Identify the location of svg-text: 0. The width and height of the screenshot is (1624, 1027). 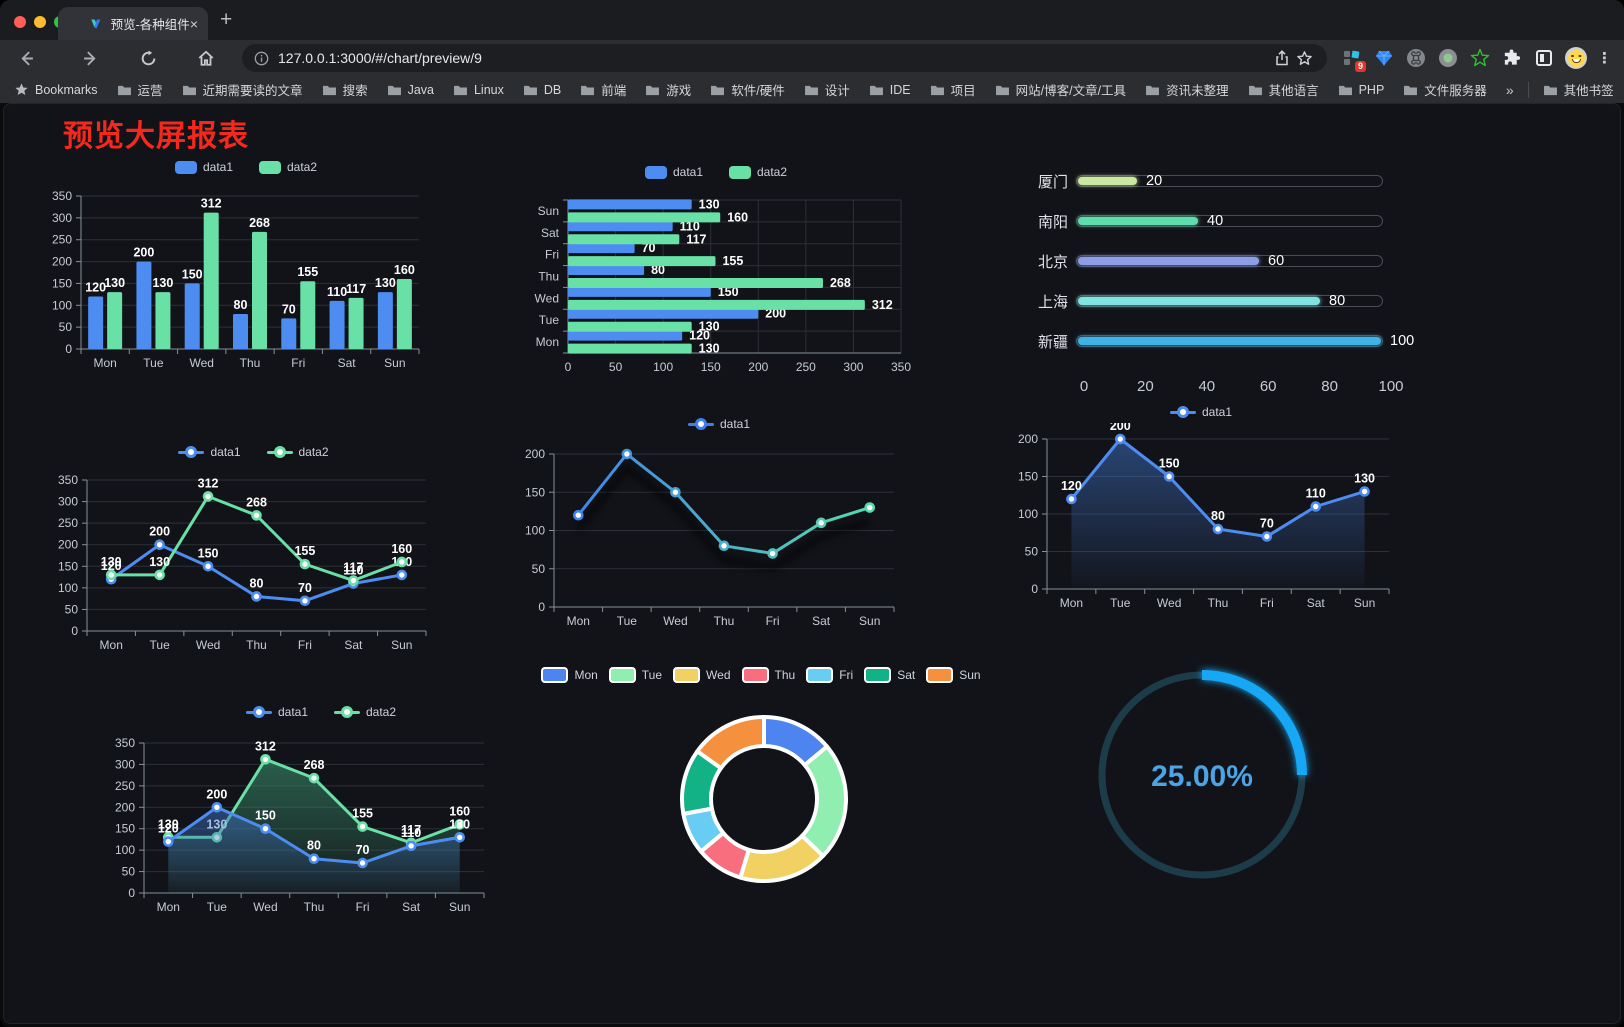
(68, 349).